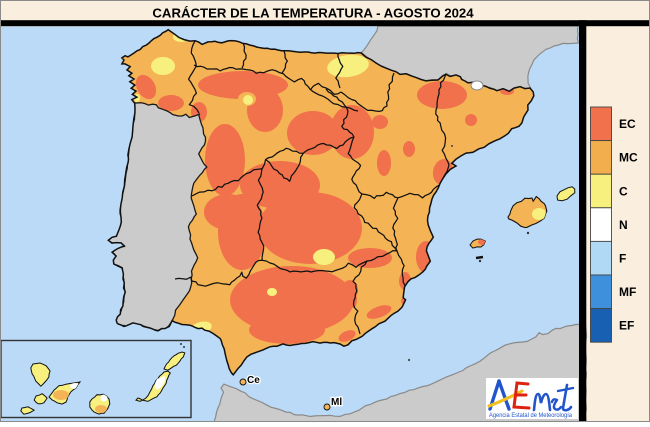  I want to click on svg-text: MC, so click(628, 158).